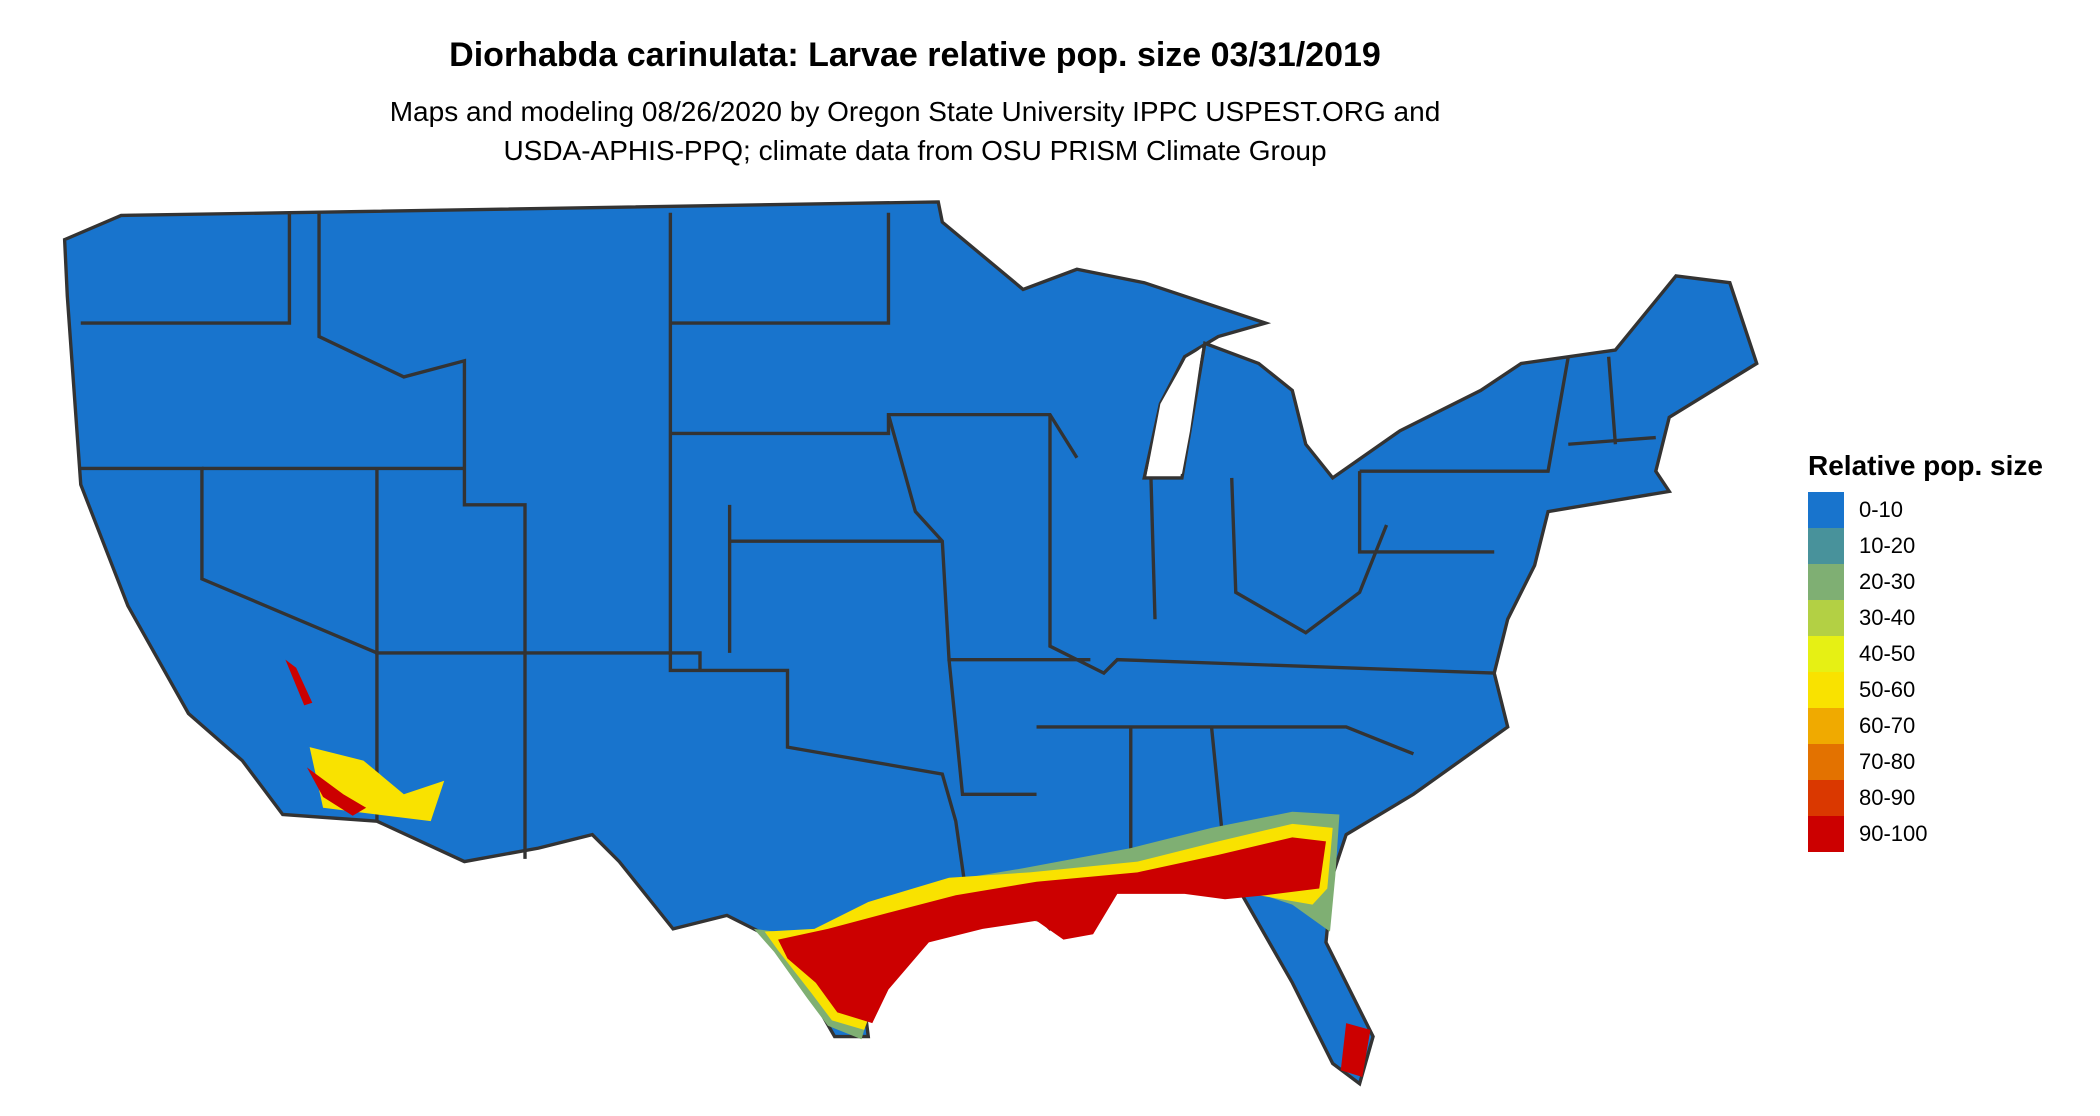  Describe the element at coordinates (1925, 618) in the screenshot. I see `legend-item: 30-40` at that location.